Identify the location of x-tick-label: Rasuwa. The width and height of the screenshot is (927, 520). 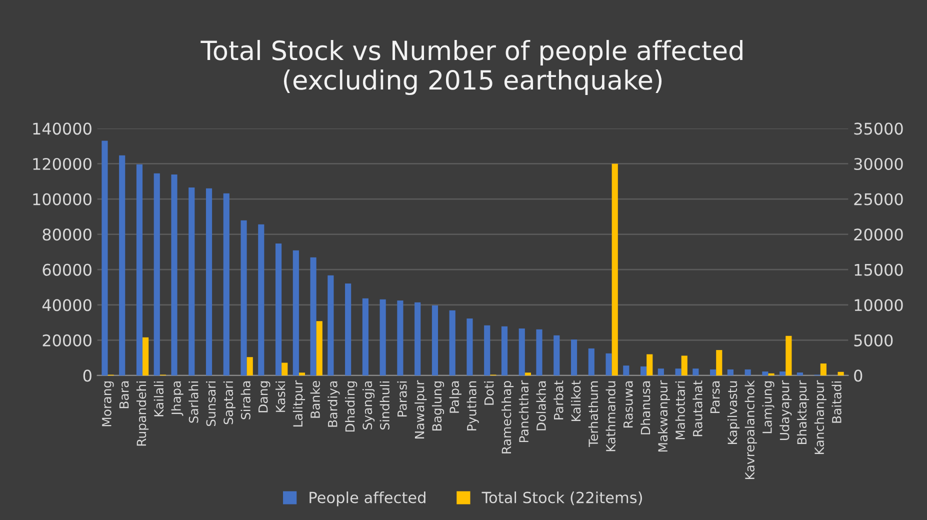
(628, 404).